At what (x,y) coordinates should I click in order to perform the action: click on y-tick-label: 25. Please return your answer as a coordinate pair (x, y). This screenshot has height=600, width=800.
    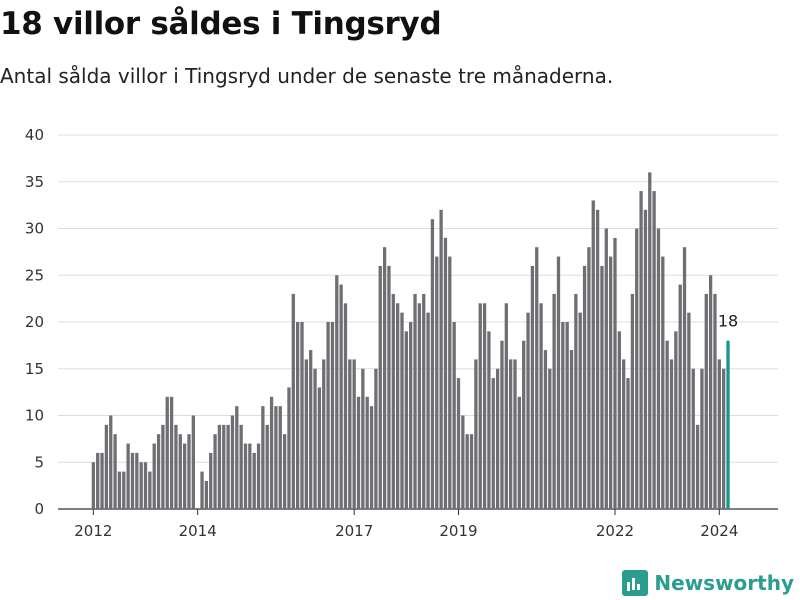
    Looking at the image, I should click on (34, 275).